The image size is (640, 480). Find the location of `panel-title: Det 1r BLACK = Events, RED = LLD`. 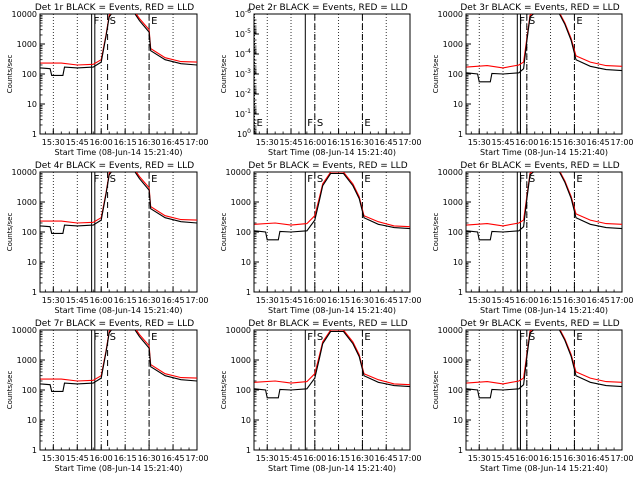

panel-title: Det 1r BLACK = Events, RED = LLD is located at coordinates (114, 8).